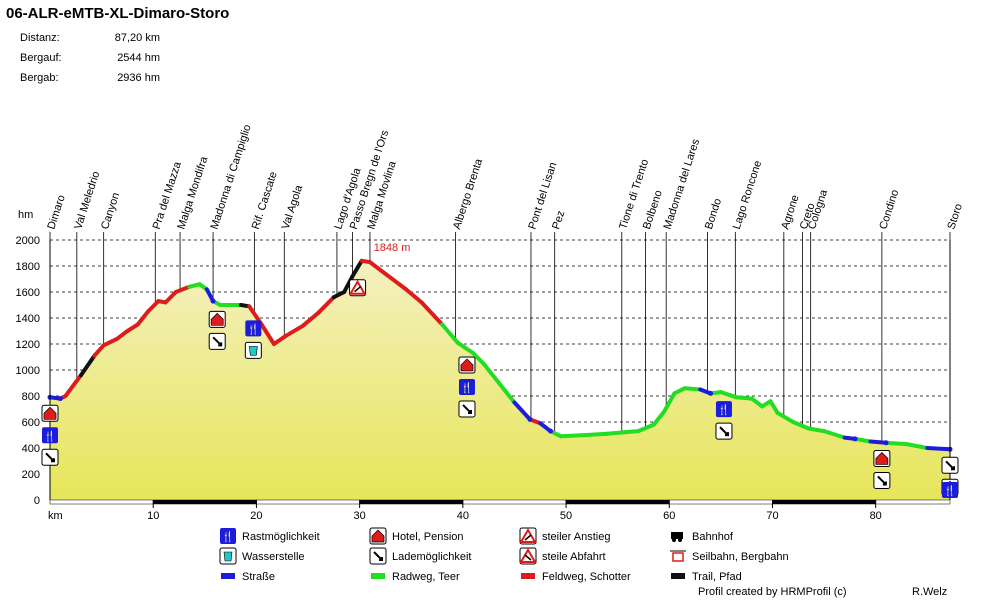 This screenshot has width=1000, height=600. Describe the element at coordinates (37, 501) in the screenshot. I see `y-tick-label: 0` at that location.